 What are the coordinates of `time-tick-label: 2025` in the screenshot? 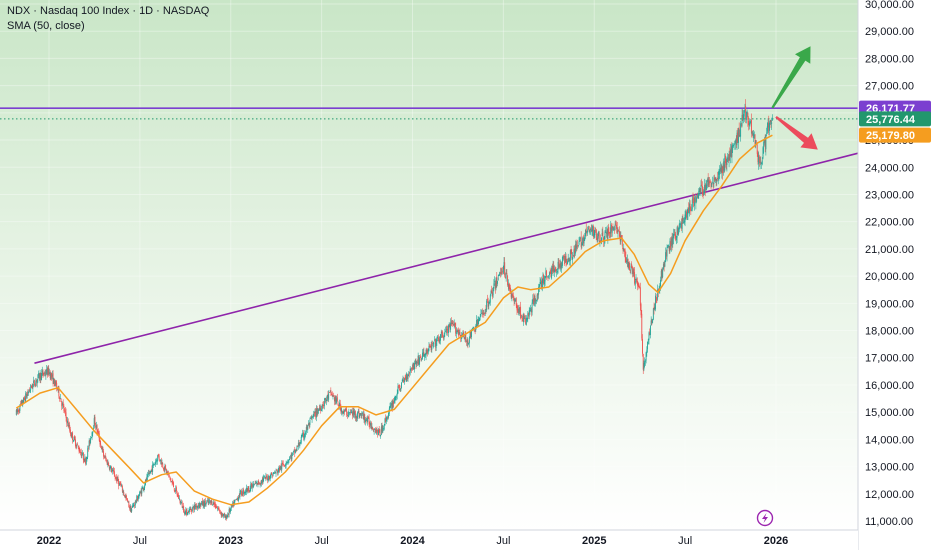 It's located at (594, 541).